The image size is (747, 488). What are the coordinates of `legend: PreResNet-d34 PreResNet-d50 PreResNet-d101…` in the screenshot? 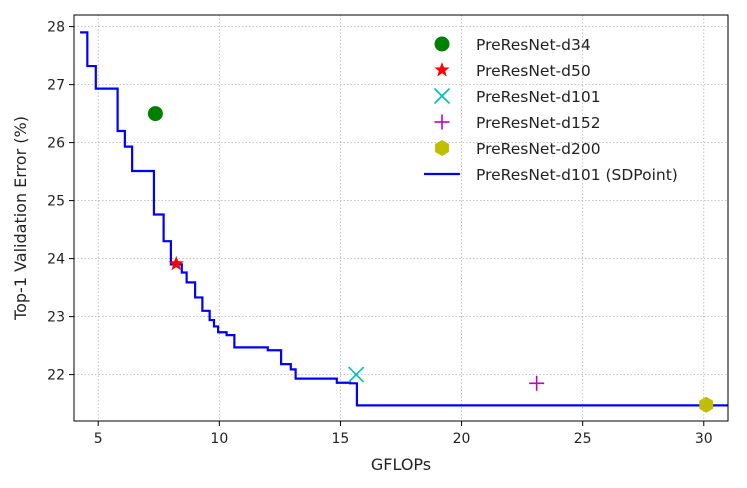 It's located at (551, 110).